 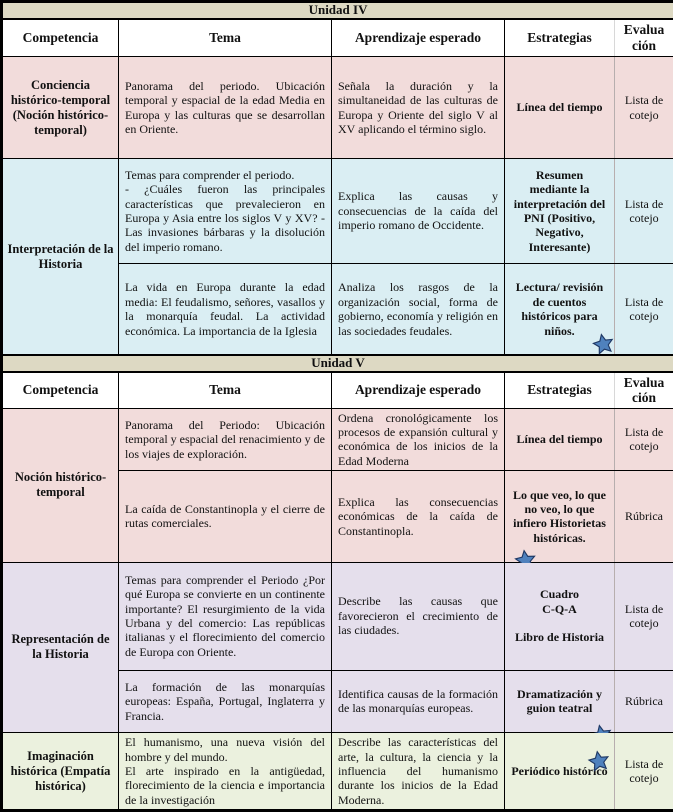 I want to click on estrategias-cell: Cuadro C-Q-A Libro de Historia, so click(x=560, y=616).